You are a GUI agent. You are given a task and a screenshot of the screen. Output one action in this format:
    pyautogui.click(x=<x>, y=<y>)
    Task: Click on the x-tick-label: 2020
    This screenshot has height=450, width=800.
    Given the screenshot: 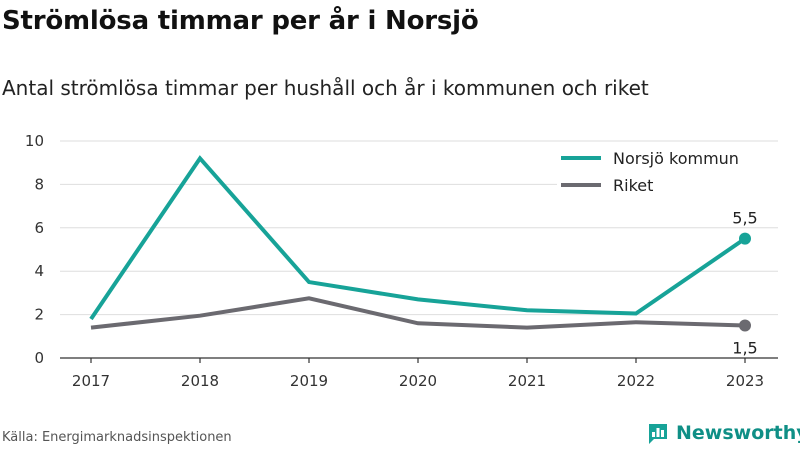 What is the action you would take?
    pyautogui.click(x=418, y=381)
    